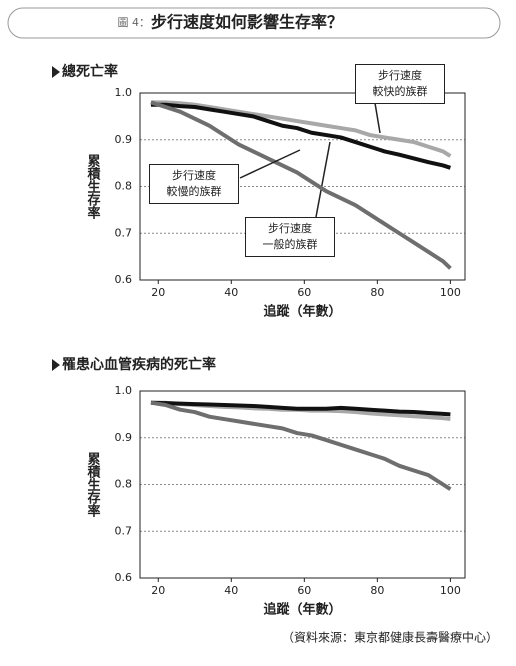 Image resolution: width=516 pixels, height=666 pixels. I want to click on series-annotation: 步行速度 較慢的族群, so click(194, 184).